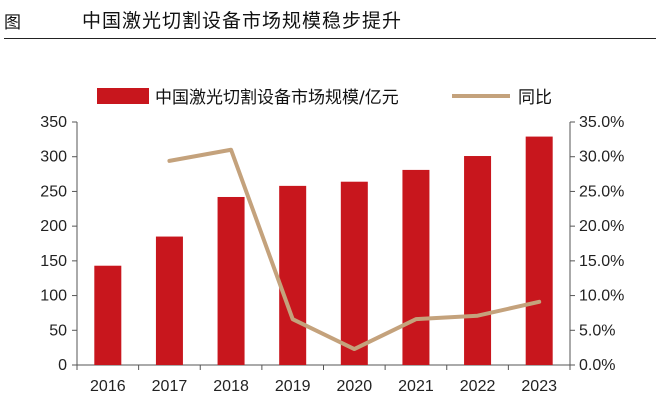 Image resolution: width=660 pixels, height=420 pixels. I want to click on figure-title: 中国激光切割设备市场规模稳步提升, so click(242, 21).